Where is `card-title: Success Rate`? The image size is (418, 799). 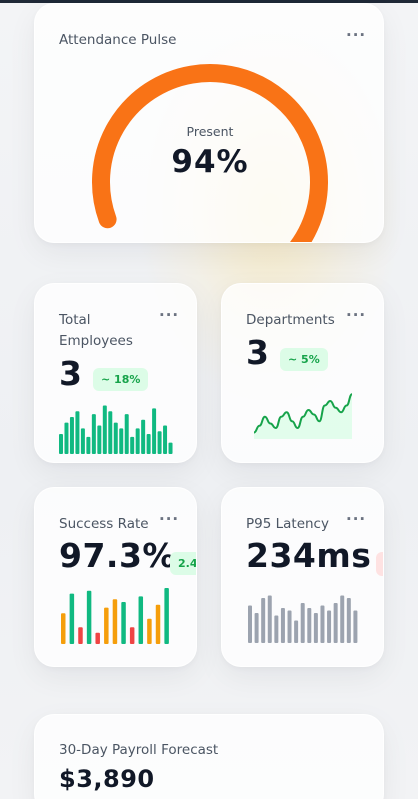
card-title: Success Rate is located at coordinates (104, 524).